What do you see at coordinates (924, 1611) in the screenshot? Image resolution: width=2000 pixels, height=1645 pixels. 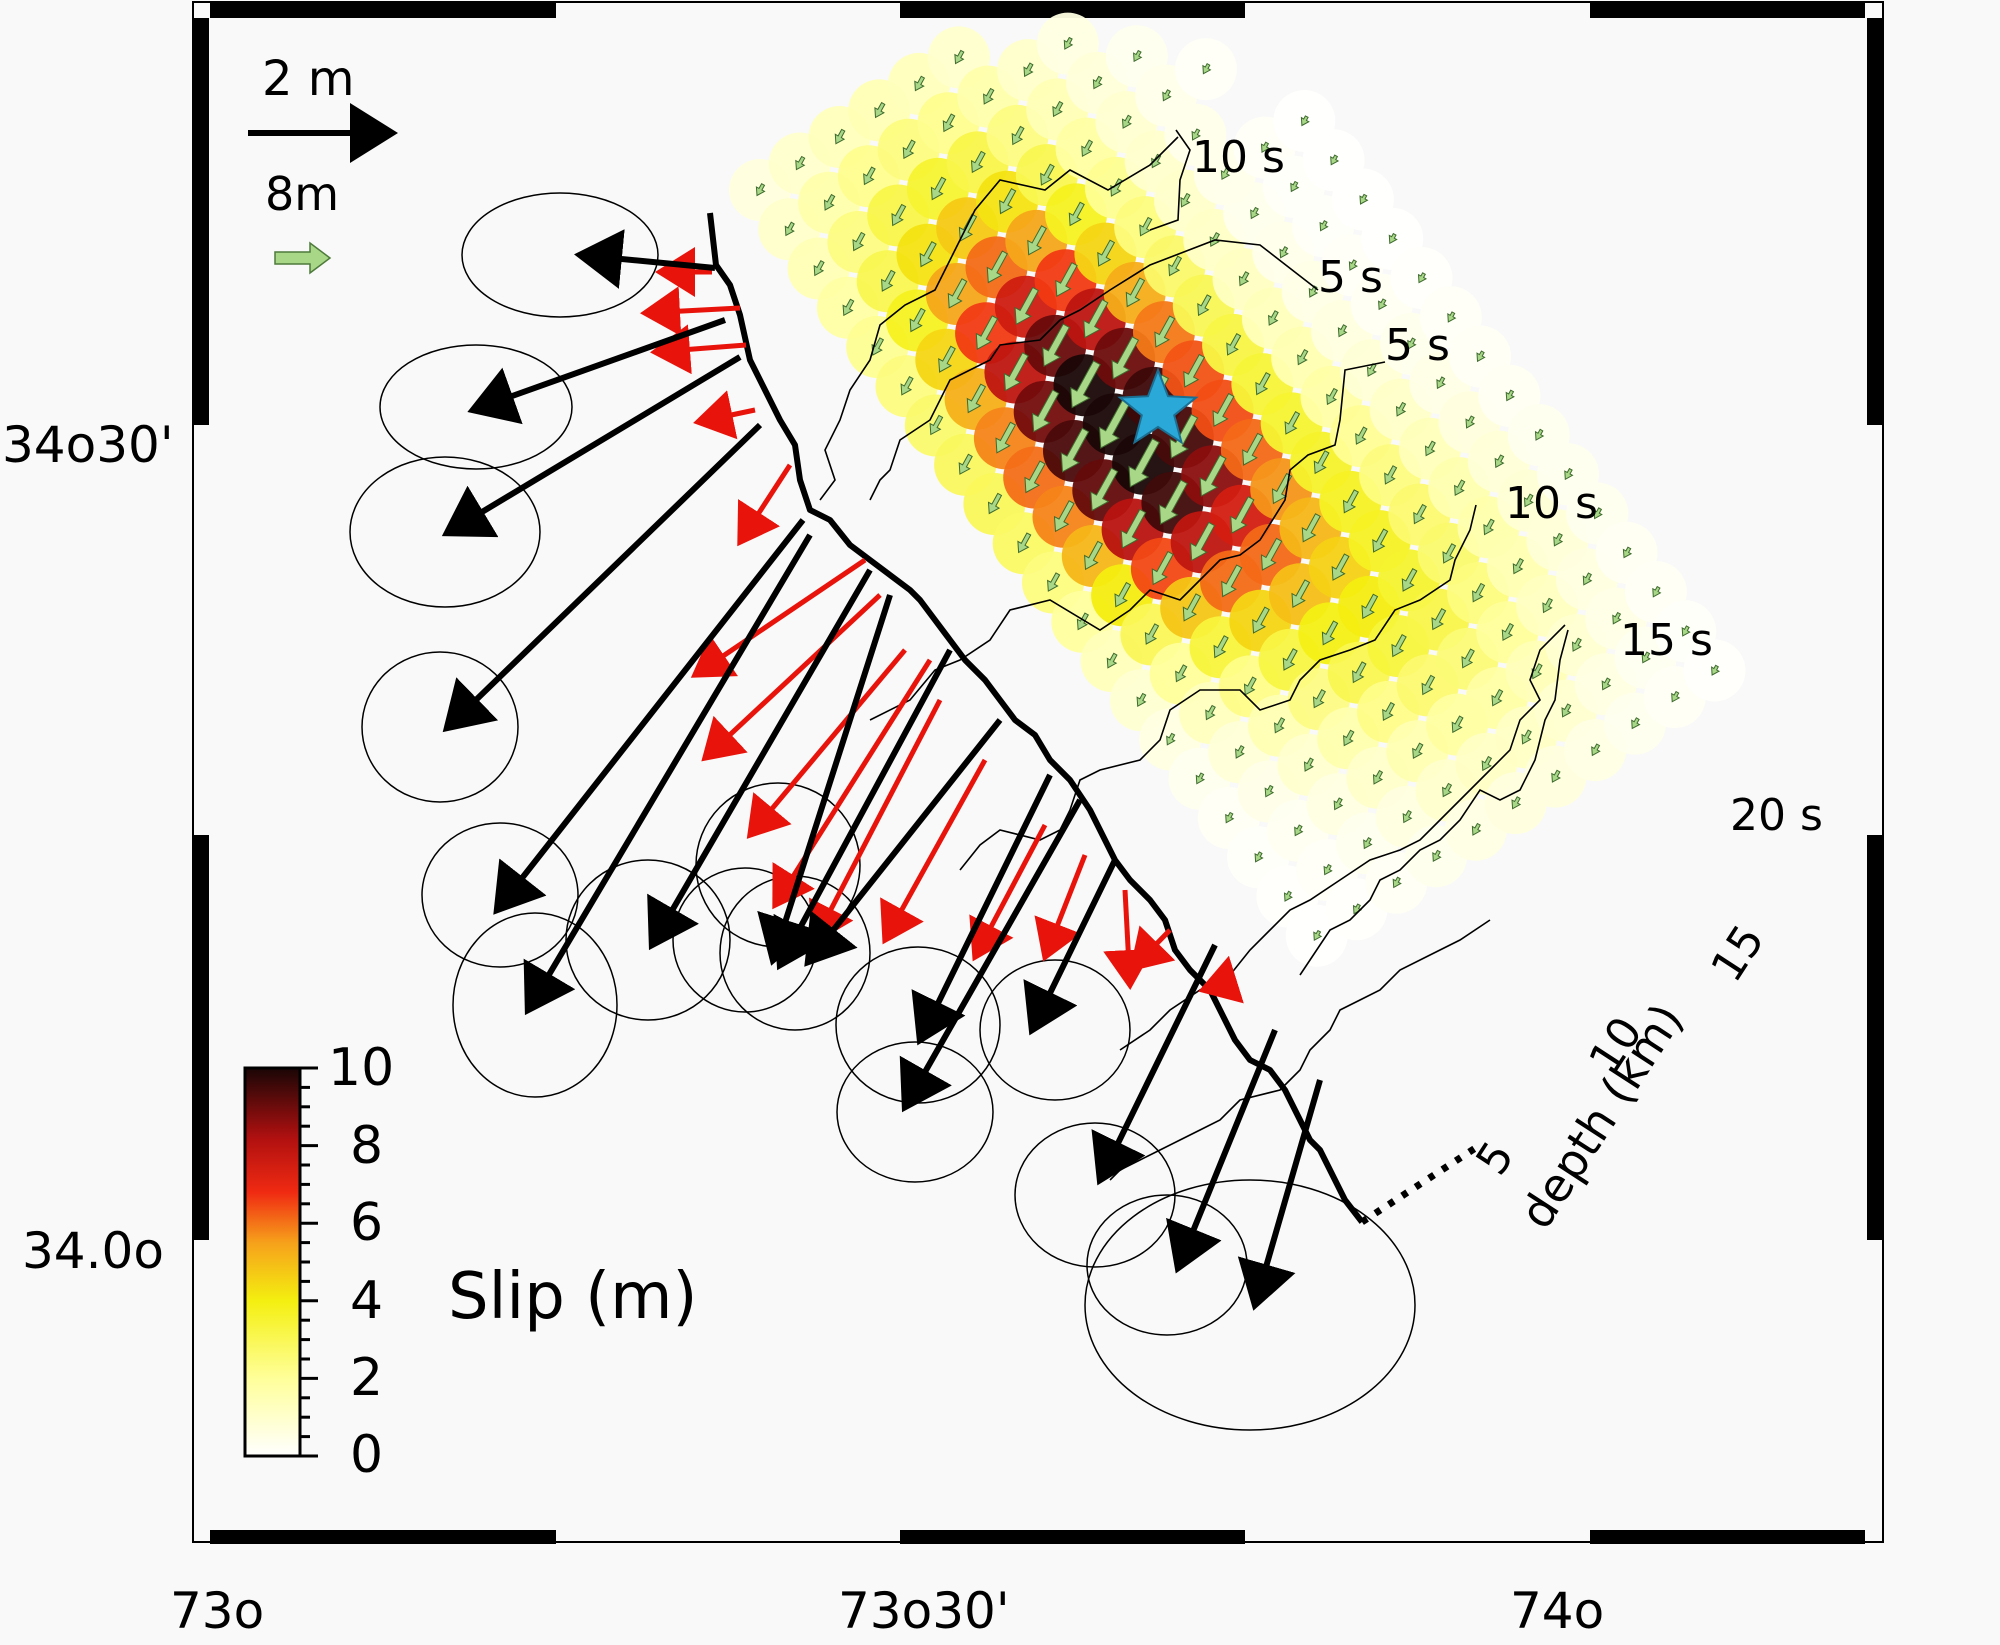 I see `lon-label-73-30: 73o30'` at bounding box center [924, 1611].